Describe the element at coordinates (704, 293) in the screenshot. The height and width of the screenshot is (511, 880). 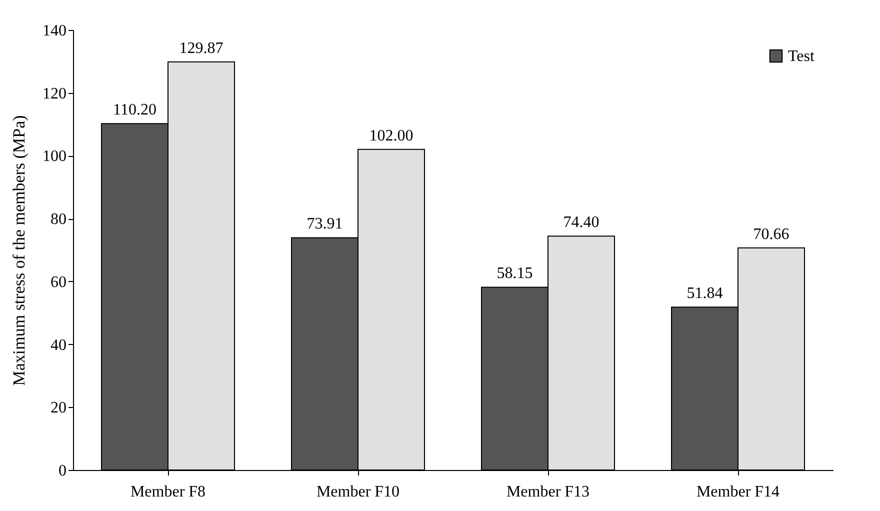
I see `data-label: 51.84` at that location.